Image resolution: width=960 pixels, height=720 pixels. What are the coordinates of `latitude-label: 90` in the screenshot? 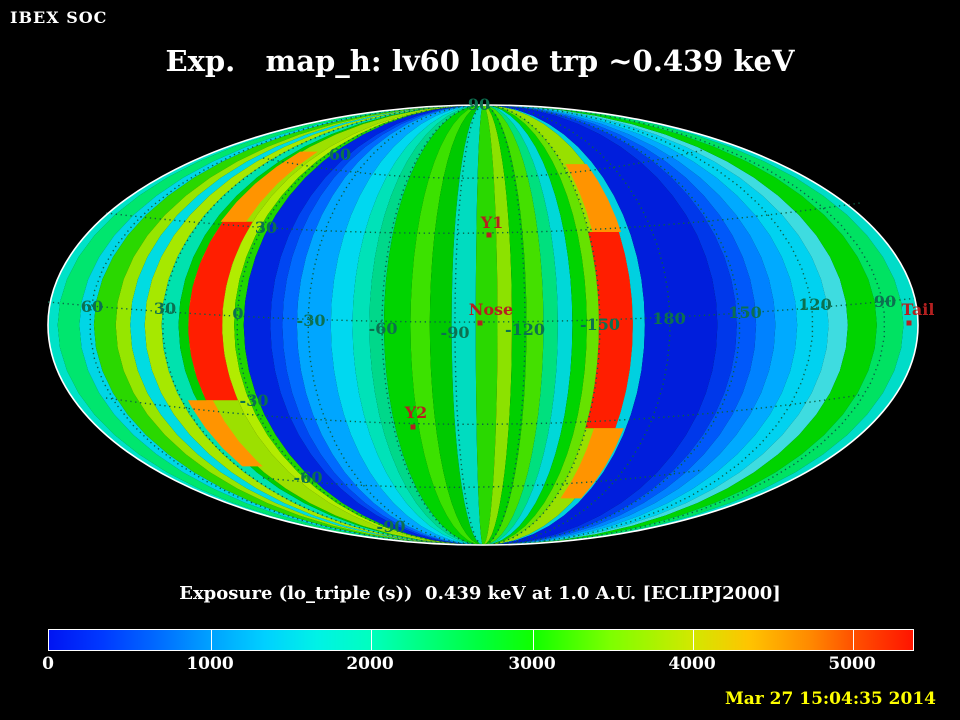 It's located at (479, 104).